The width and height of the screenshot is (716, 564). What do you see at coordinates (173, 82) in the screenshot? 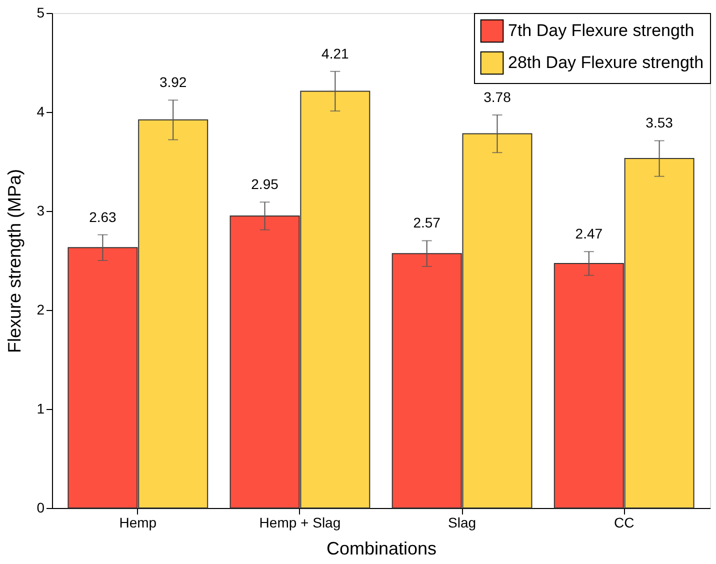
I see `data-label: 3.92` at bounding box center [173, 82].